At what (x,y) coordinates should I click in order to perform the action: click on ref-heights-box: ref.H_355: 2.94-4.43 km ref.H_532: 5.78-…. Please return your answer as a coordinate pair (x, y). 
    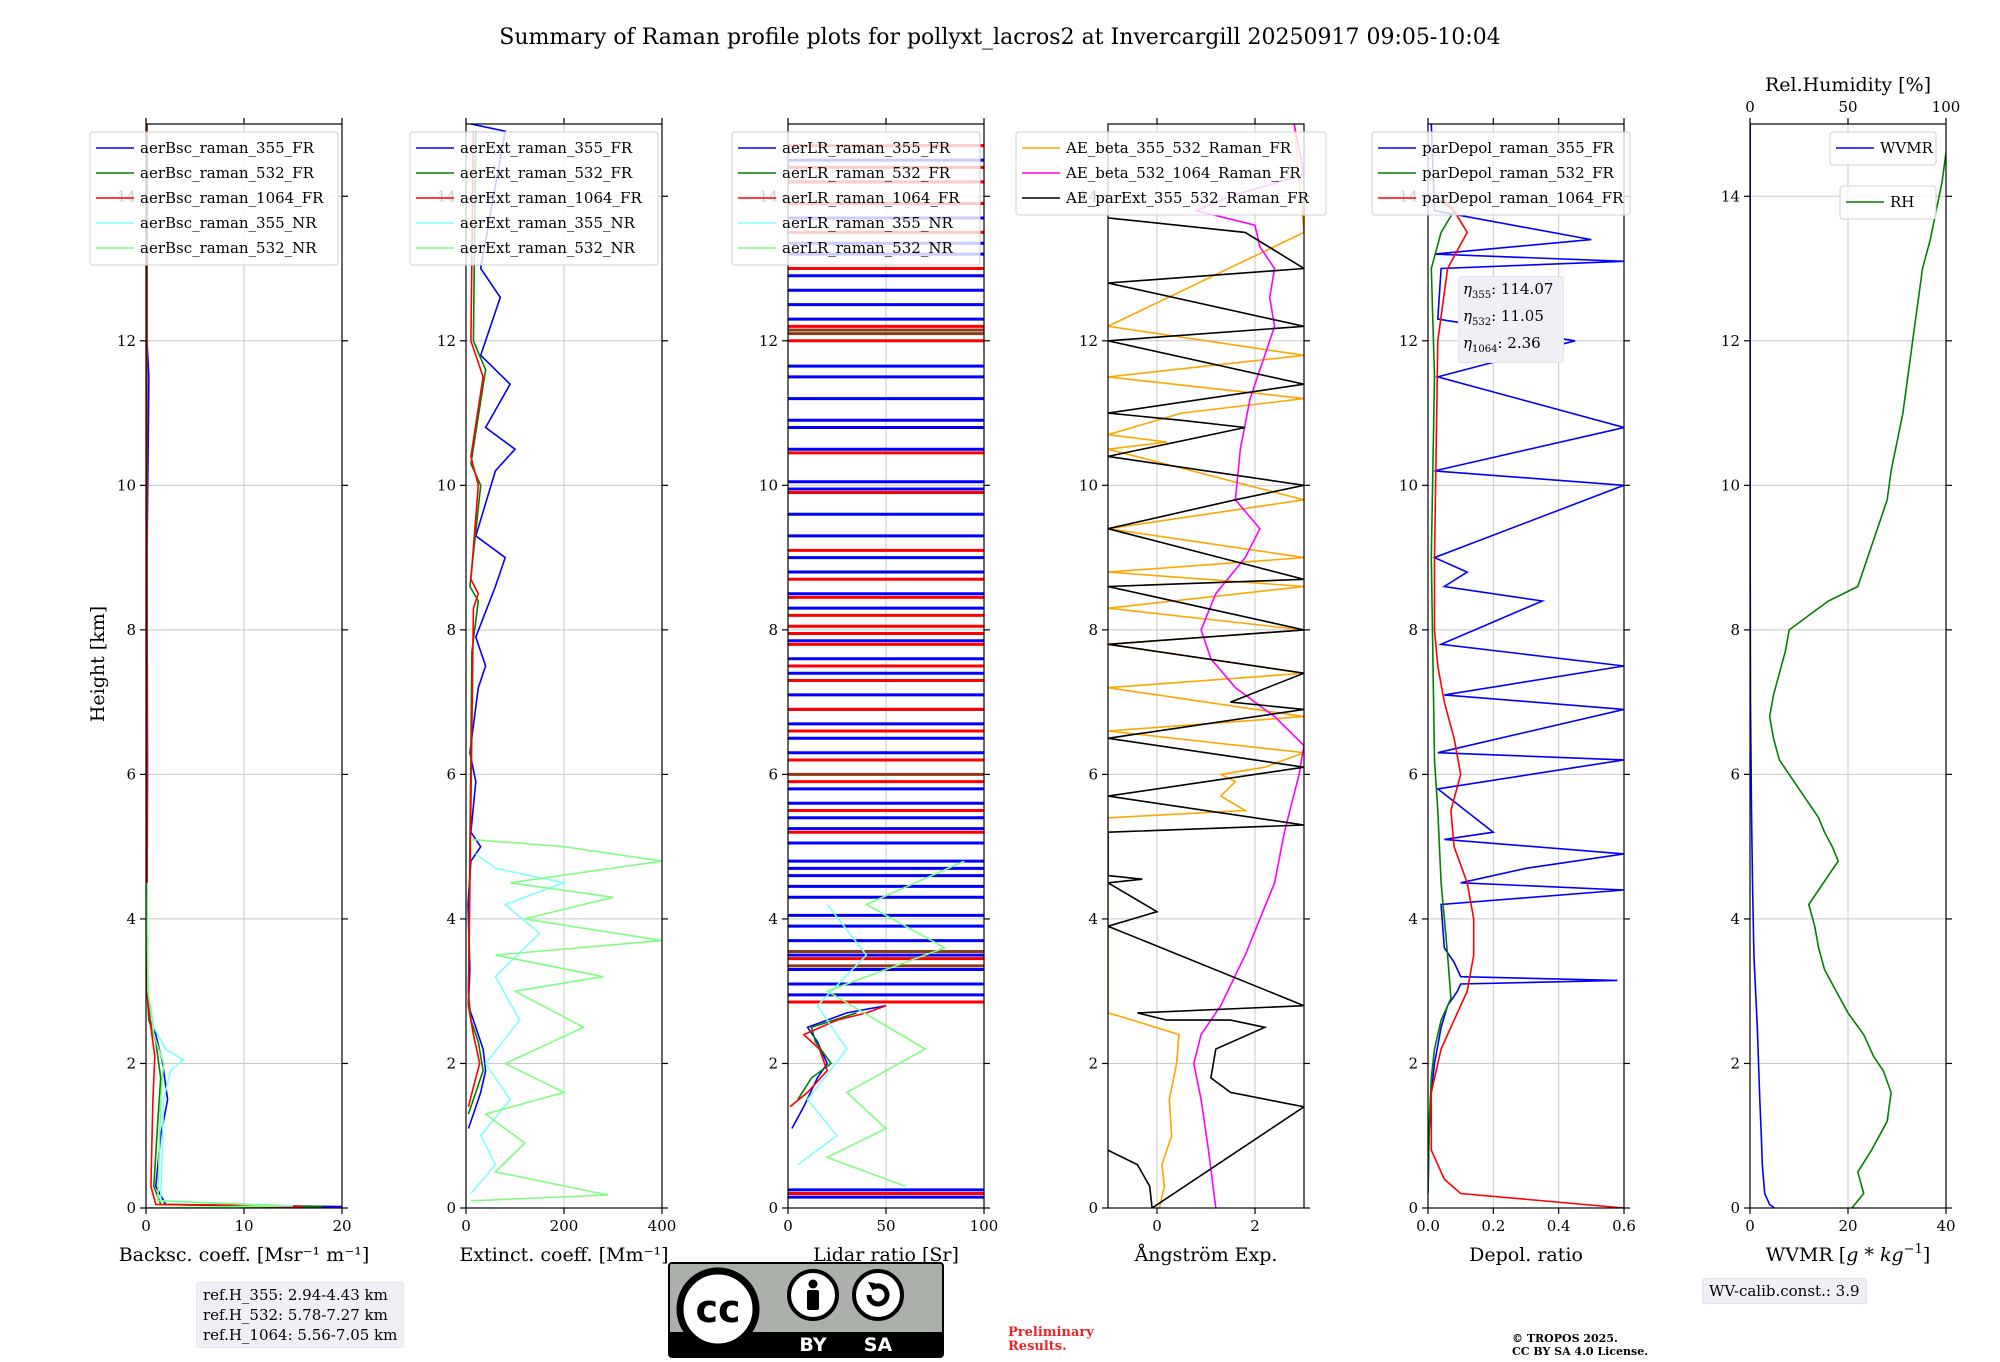
    Looking at the image, I should click on (300, 1315).